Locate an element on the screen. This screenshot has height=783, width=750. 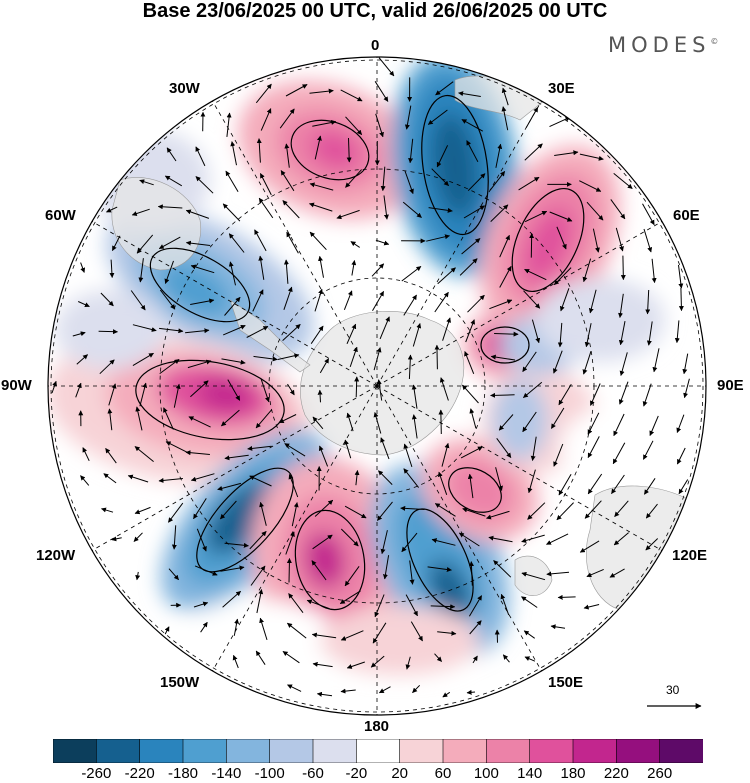
colorbar-label: -60 is located at coordinates (313, 773).